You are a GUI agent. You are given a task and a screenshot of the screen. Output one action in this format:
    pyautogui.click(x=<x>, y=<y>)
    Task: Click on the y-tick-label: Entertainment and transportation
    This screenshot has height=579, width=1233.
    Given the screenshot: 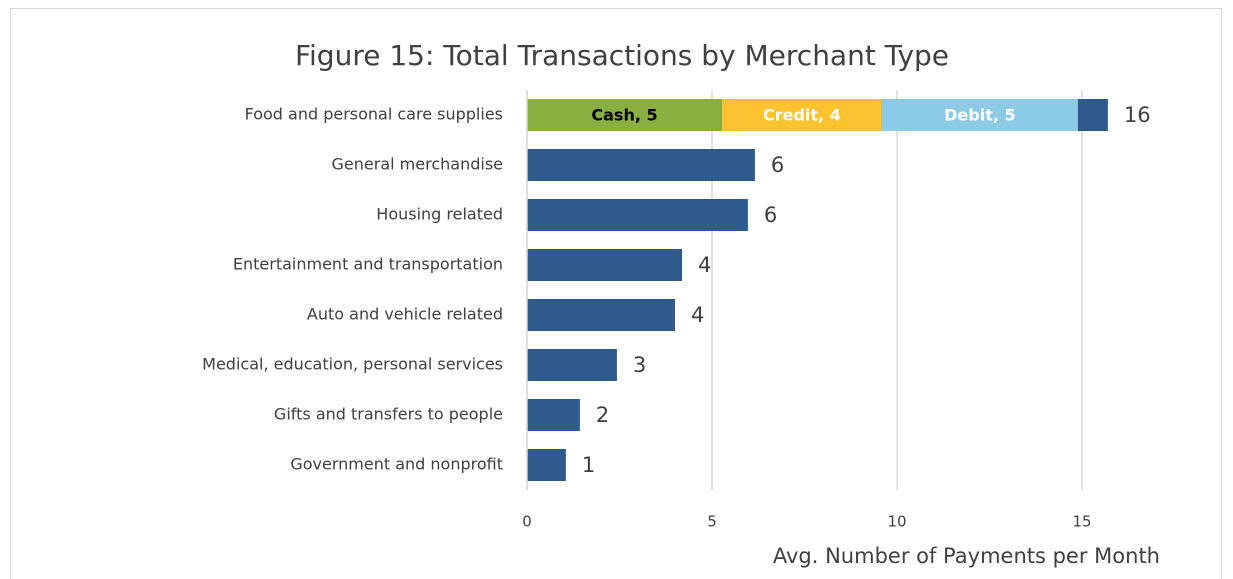 What is the action you would take?
    pyautogui.click(x=368, y=264)
    